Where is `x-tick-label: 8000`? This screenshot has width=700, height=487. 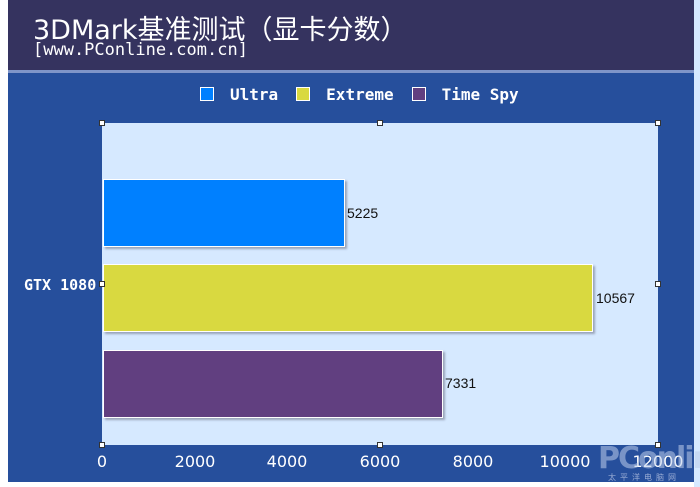
x-tick-label: 8000 is located at coordinates (473, 461).